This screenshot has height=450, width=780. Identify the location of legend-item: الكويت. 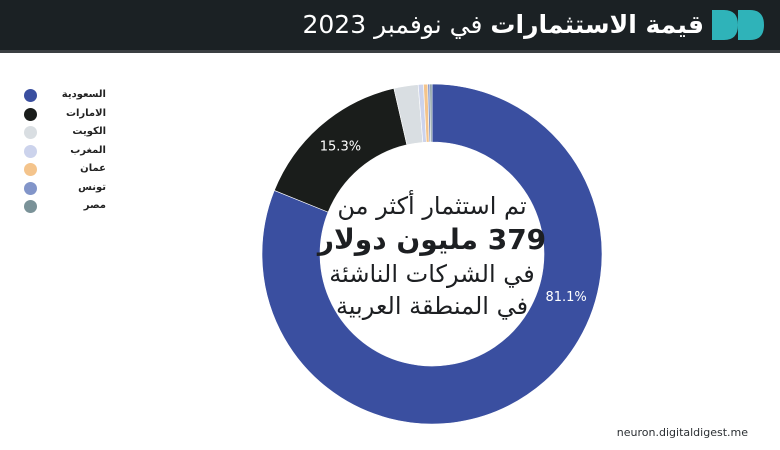
(84, 132).